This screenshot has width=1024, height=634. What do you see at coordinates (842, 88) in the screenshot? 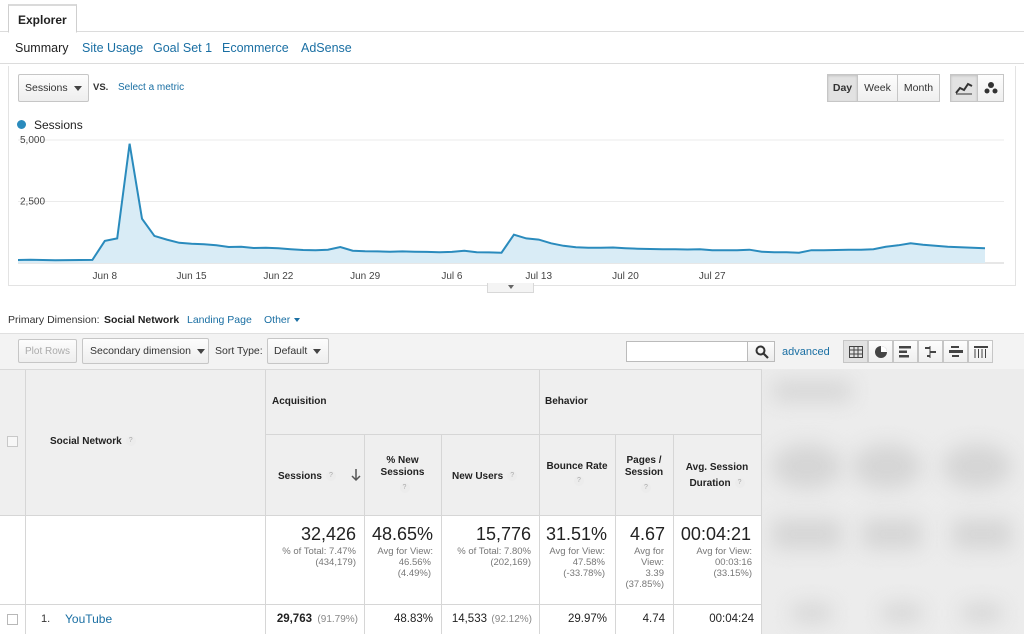
I see `period-day-button: Day` at bounding box center [842, 88].